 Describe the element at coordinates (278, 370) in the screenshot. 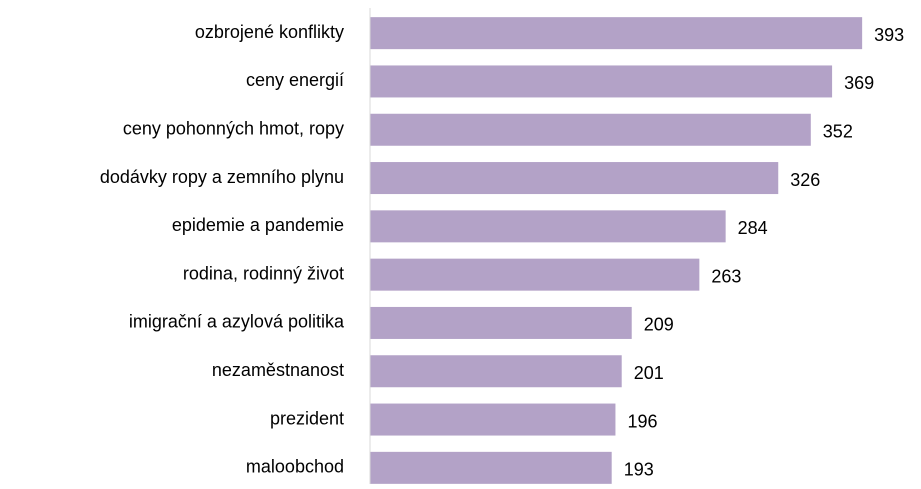

I see `y-tick-label: nezaměstnanost` at that location.